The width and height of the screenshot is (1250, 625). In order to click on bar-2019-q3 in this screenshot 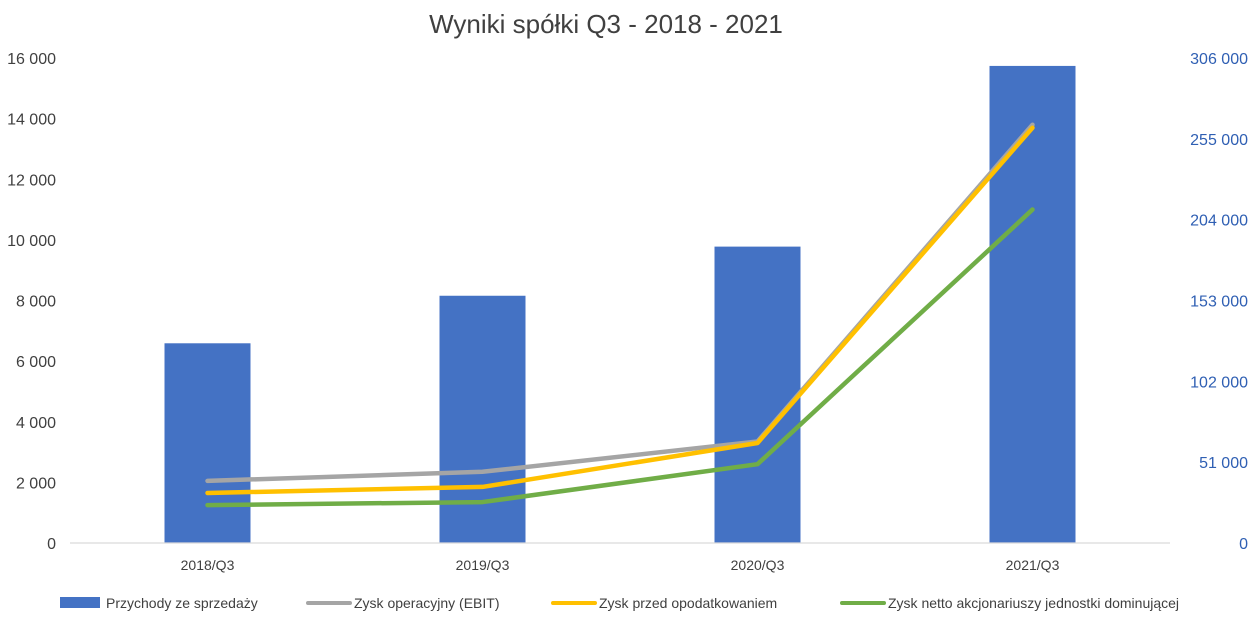, I will do `click(482, 419)`.